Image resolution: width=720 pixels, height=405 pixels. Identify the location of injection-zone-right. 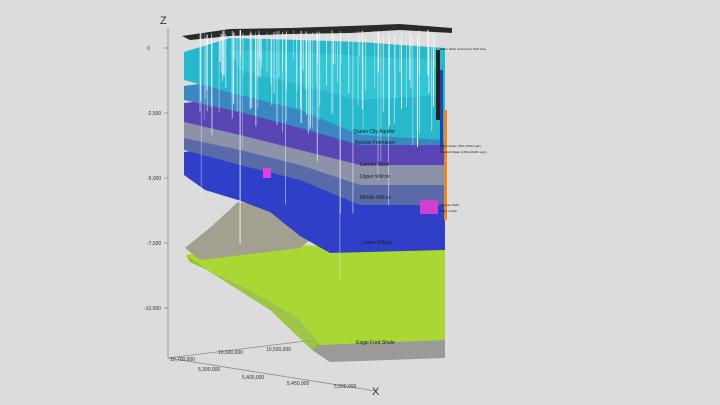
(429, 207).